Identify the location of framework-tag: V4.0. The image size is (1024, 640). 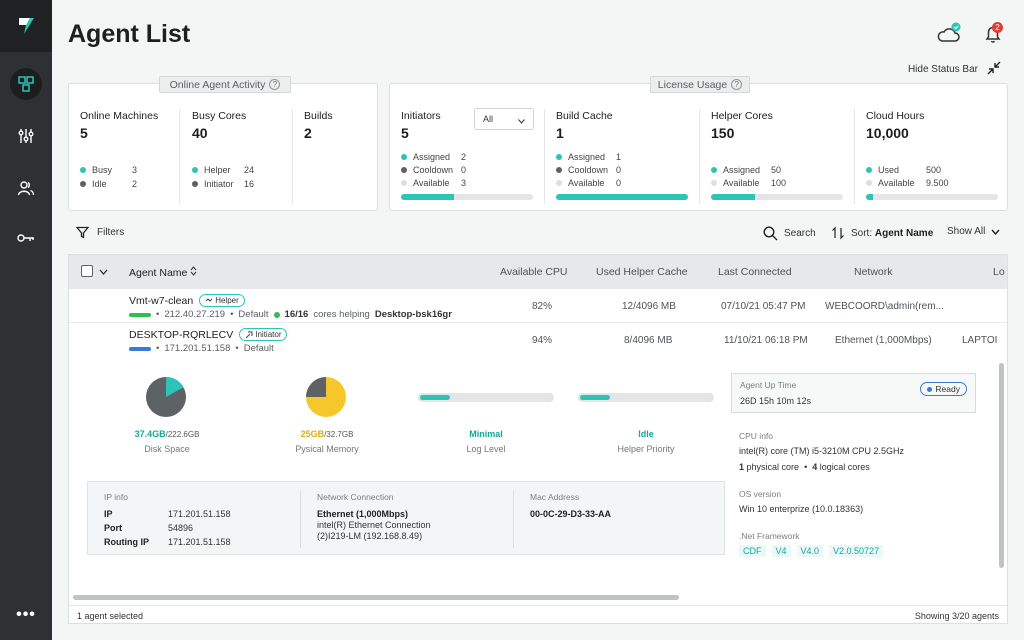
(810, 551).